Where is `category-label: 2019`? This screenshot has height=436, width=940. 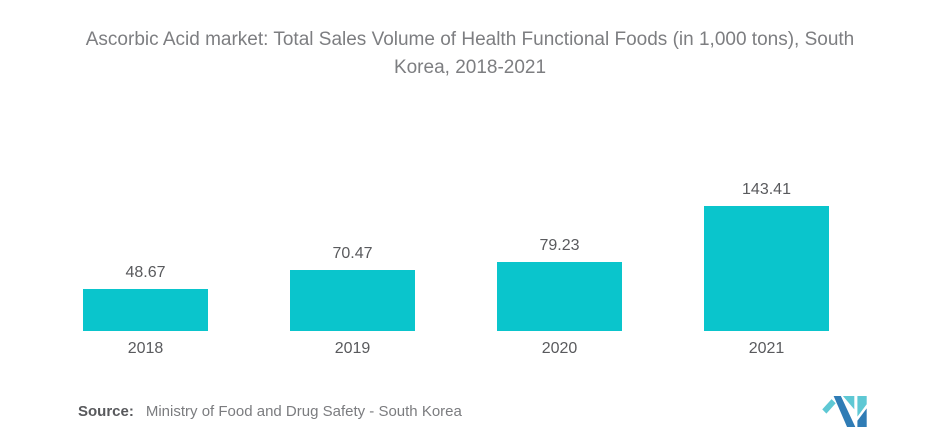
category-label: 2019 is located at coordinates (352, 348).